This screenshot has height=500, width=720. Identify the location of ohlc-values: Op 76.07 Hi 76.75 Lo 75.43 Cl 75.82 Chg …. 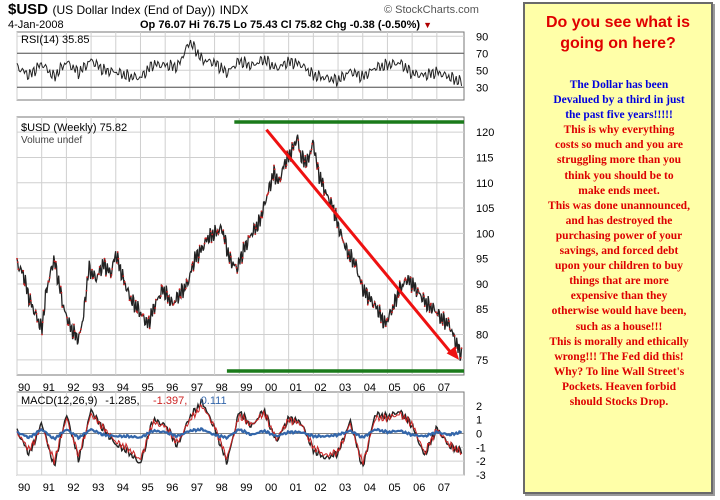
(280, 25).